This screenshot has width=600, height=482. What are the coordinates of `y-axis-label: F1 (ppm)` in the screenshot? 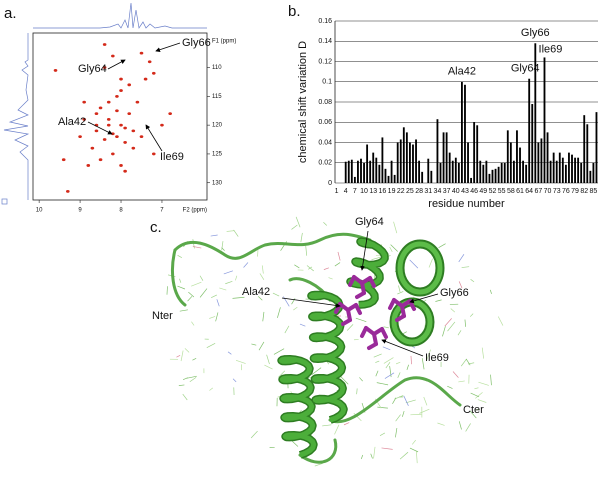 It's located at (224, 42).